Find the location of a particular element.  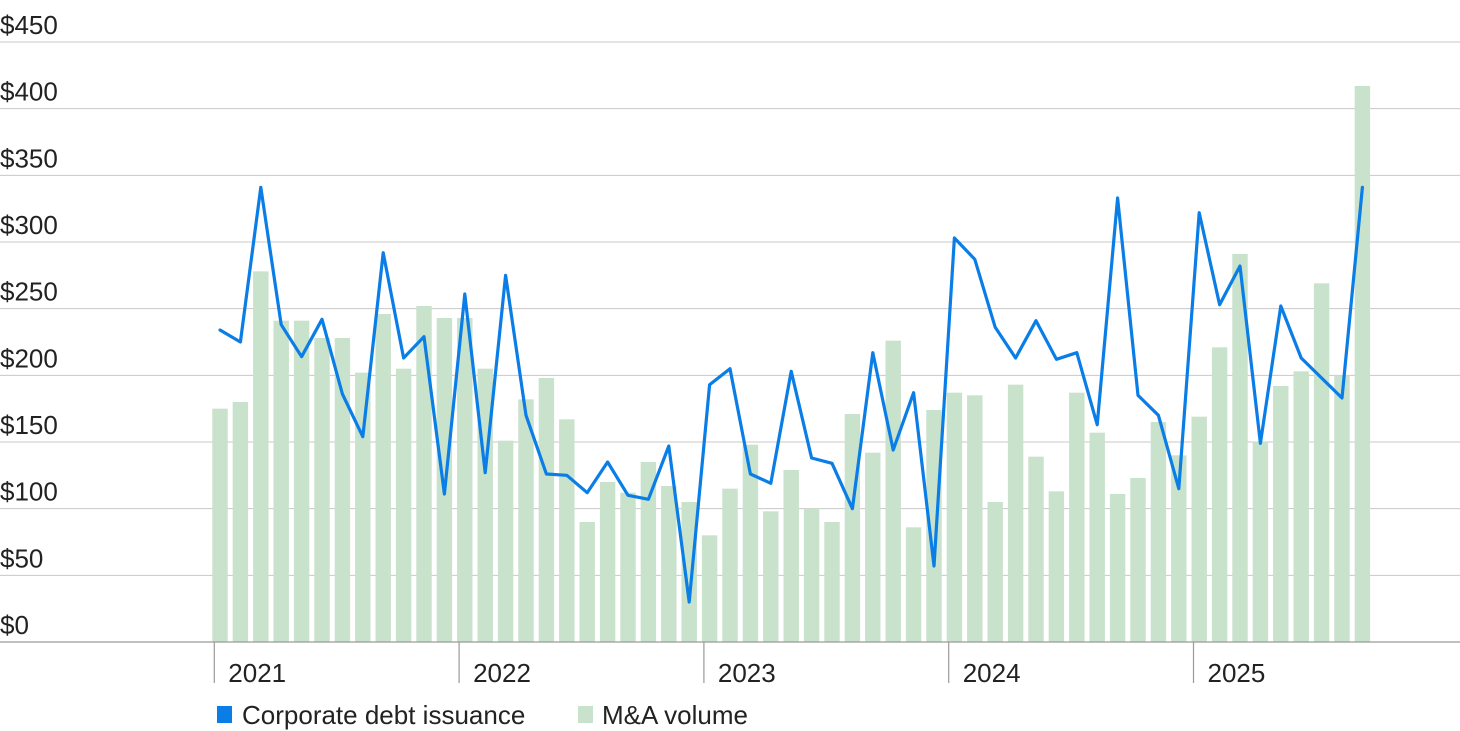

x-axis: 2021 2022 2023 2024 2025 is located at coordinates (730, 664).